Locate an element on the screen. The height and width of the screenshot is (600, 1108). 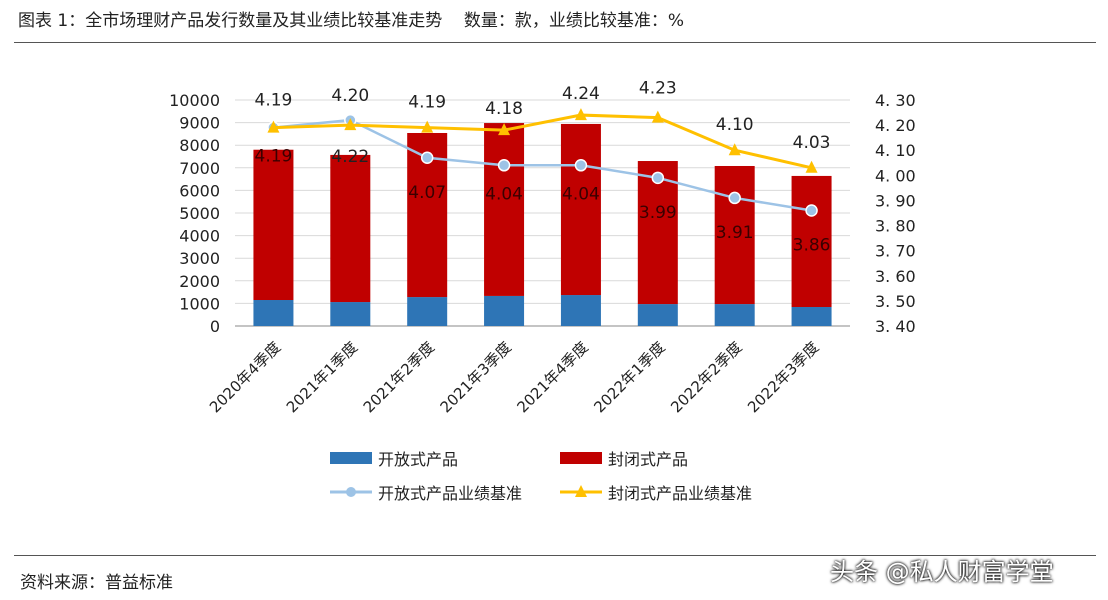
chart-title: 图表 1：全市场理财产品发行数量及其业绩比较基准走势 数量：款，业绩比较基准：% is located at coordinates (351, 21).